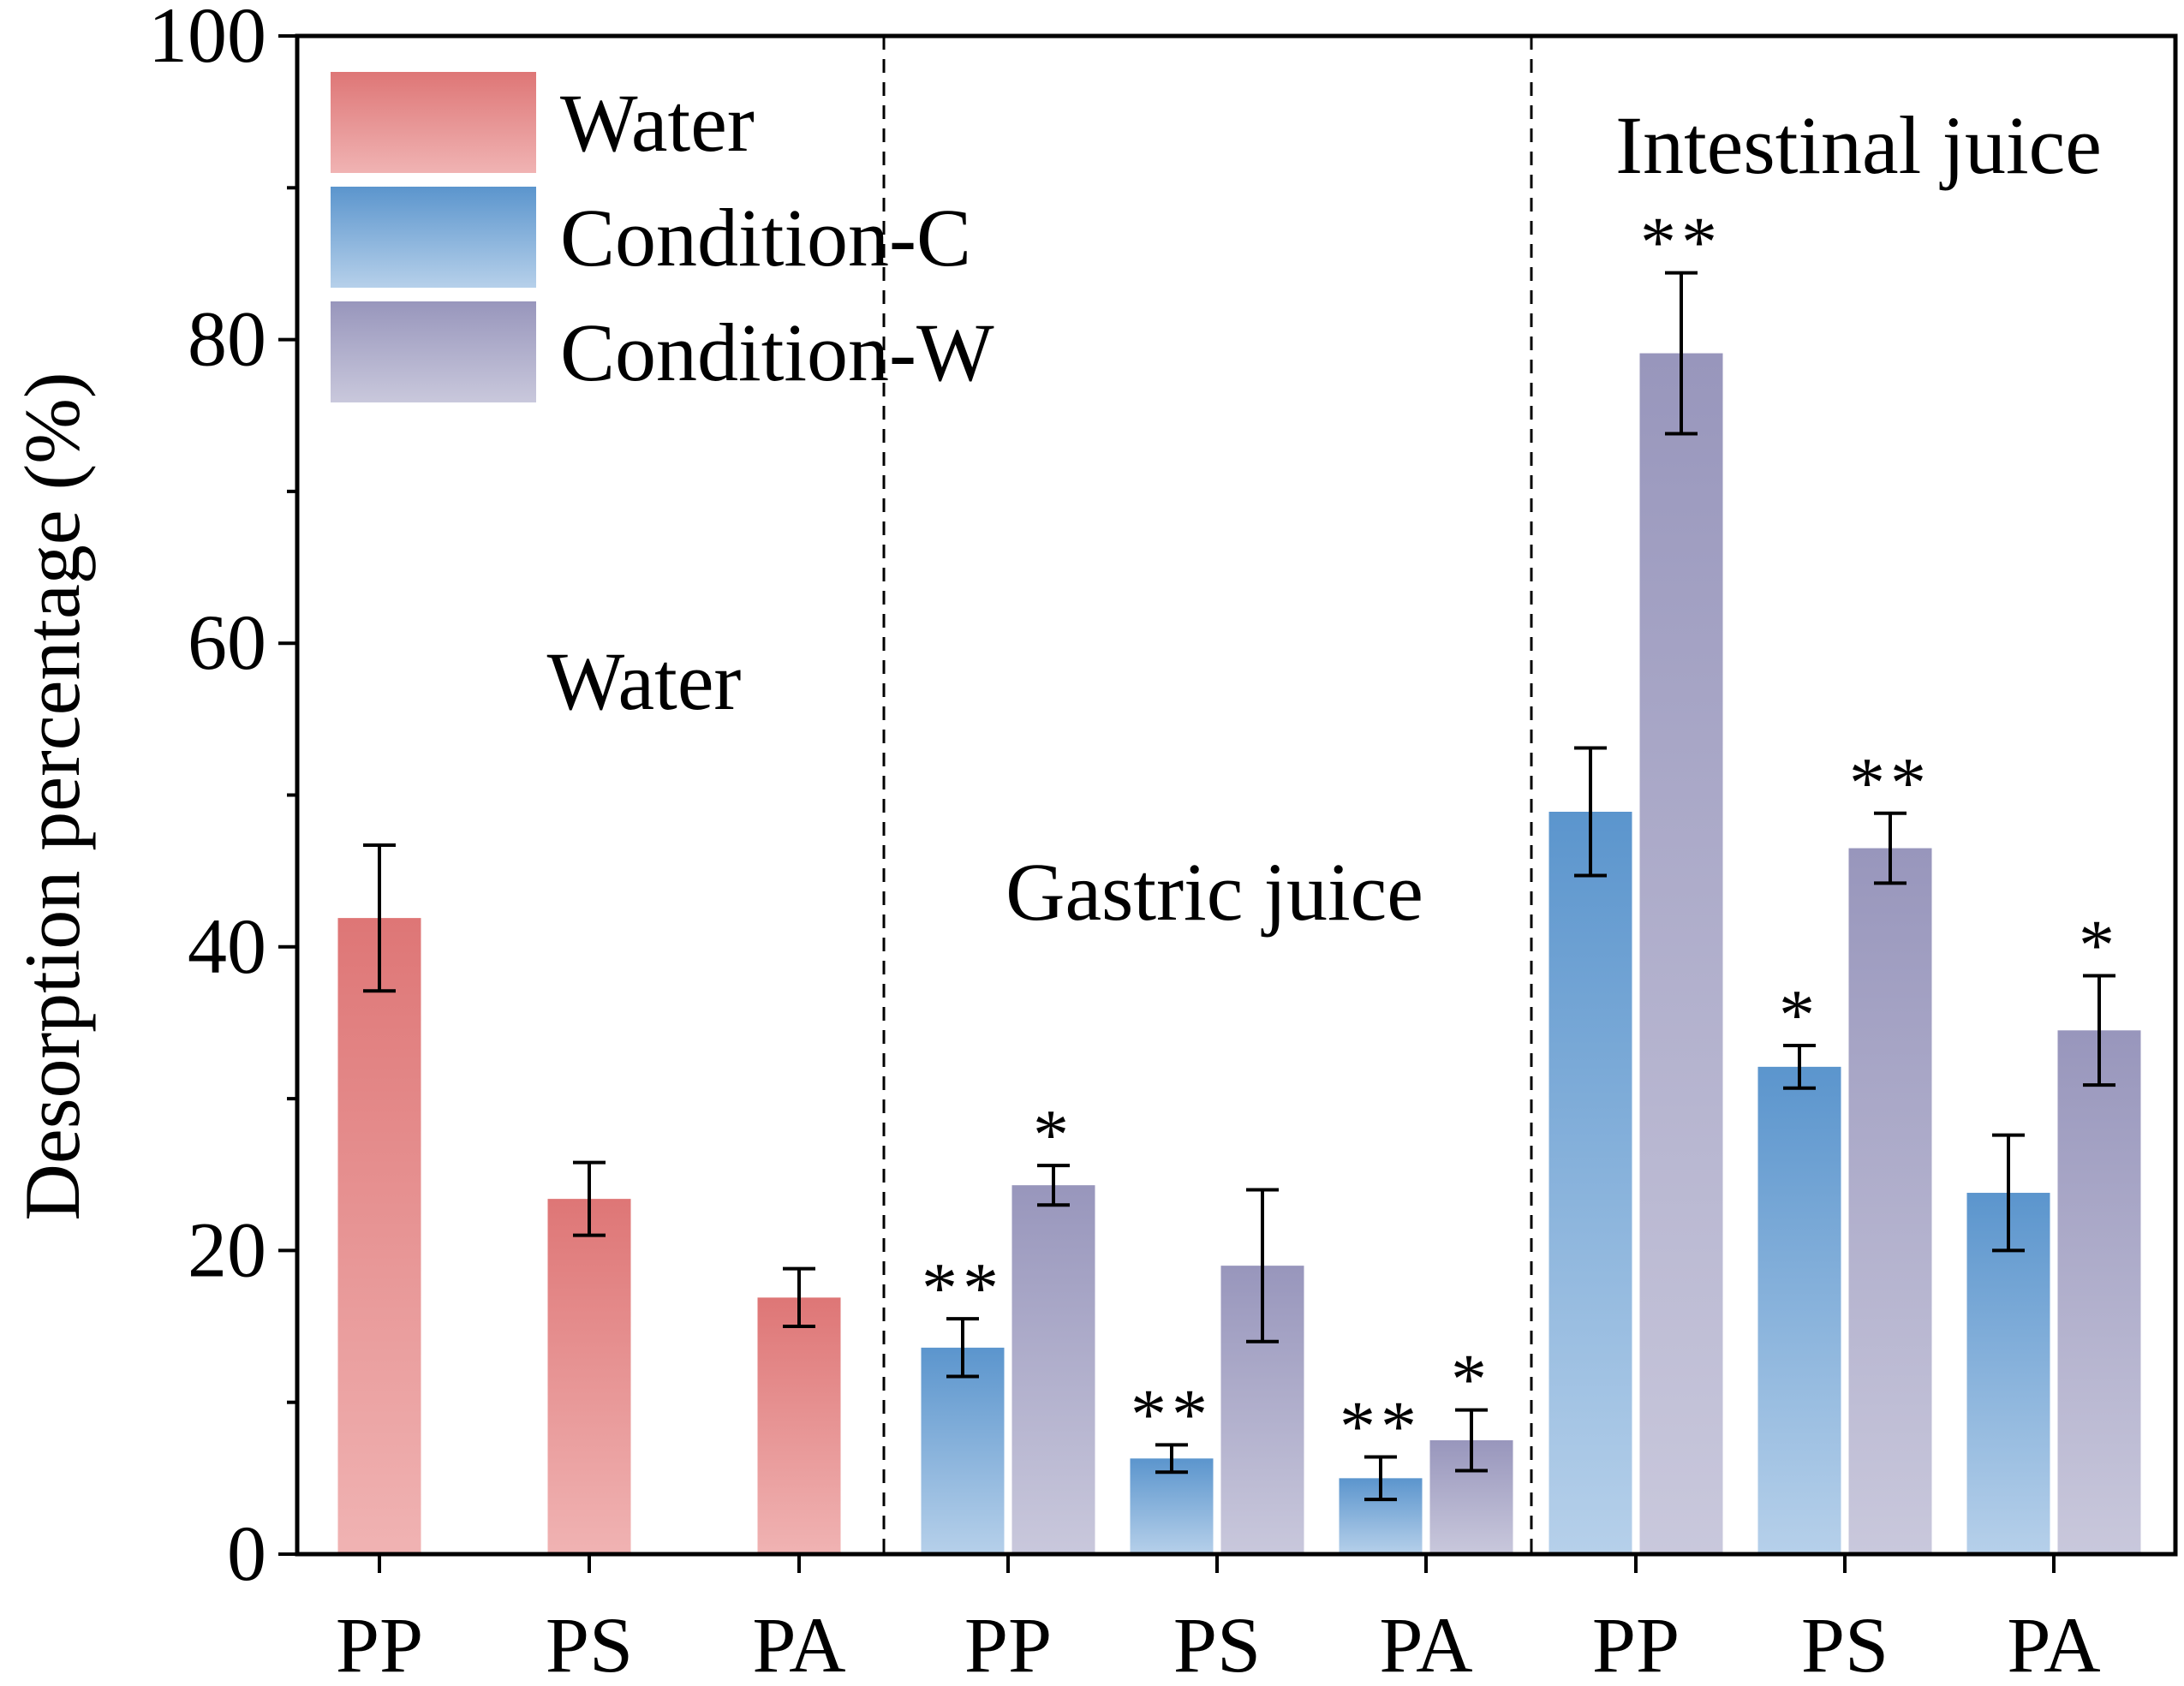 The height and width of the screenshot is (1686, 2184). Describe the element at coordinates (1381, 1427) in the screenshot. I see `bar-gastric-juice-pa-condition-c-significance: **` at that location.